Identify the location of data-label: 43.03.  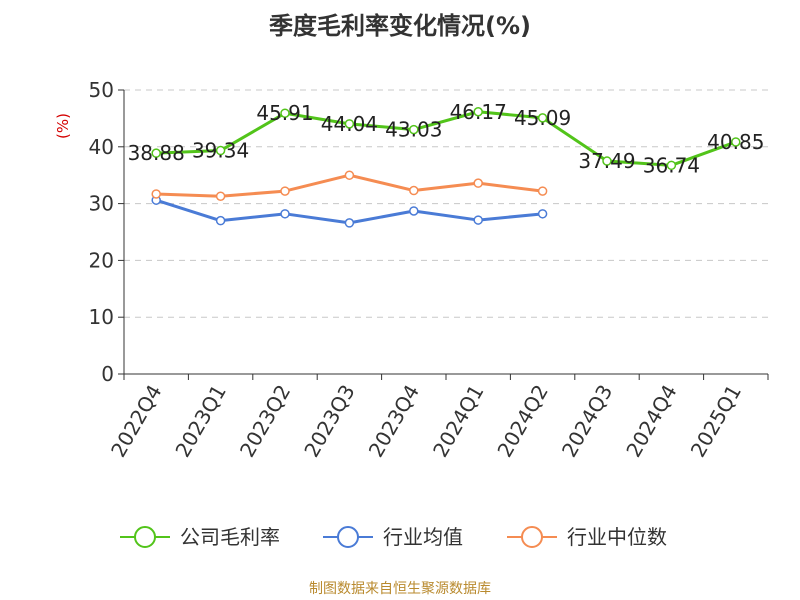
(413, 130).